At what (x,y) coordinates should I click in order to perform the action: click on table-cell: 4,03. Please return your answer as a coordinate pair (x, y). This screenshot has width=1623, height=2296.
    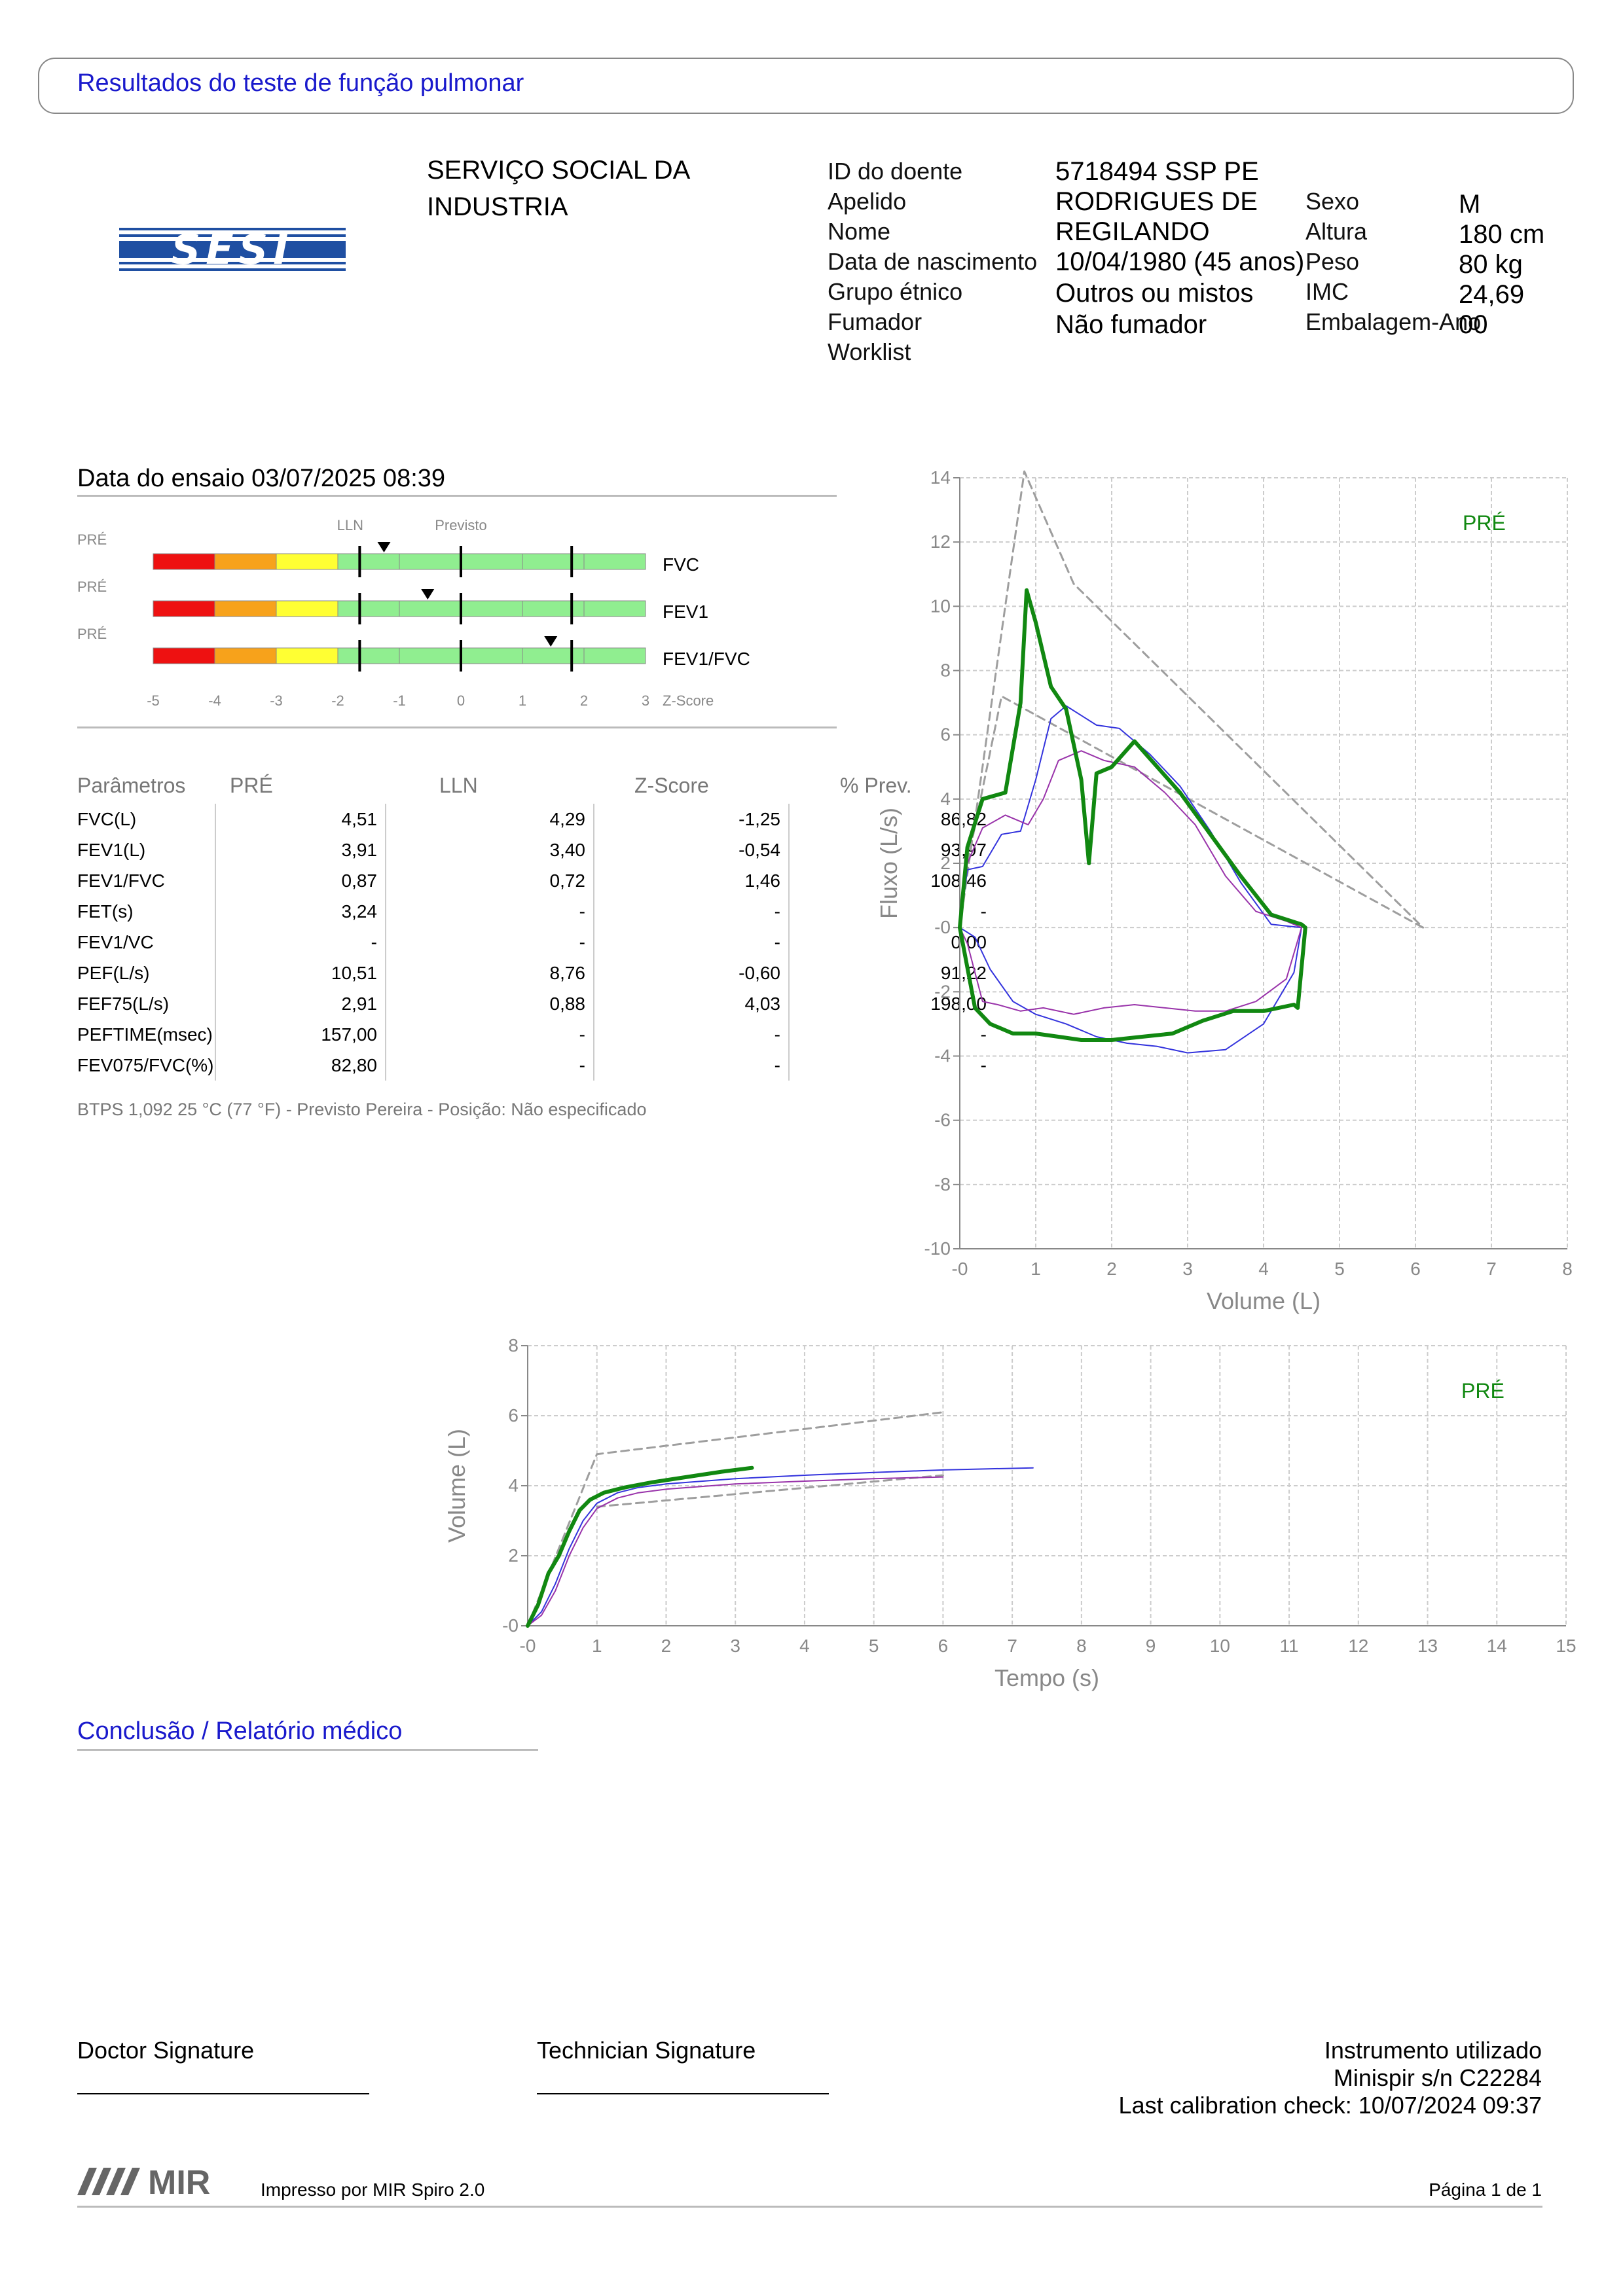
    Looking at the image, I should click on (691, 1003).